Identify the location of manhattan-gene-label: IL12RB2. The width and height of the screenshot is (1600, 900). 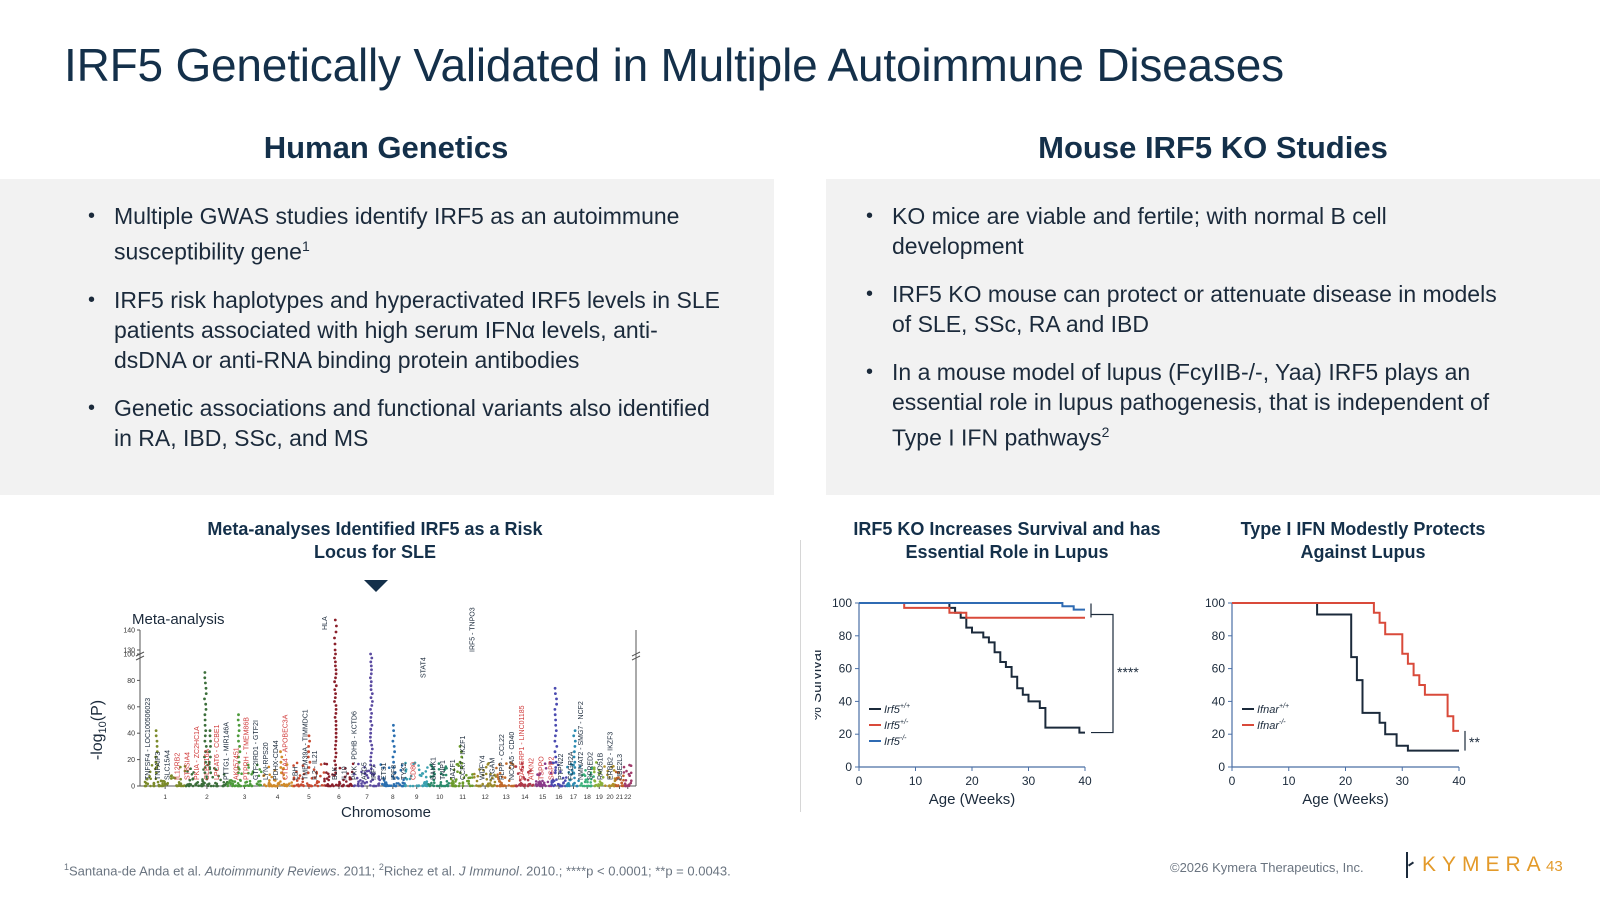
(178, 766).